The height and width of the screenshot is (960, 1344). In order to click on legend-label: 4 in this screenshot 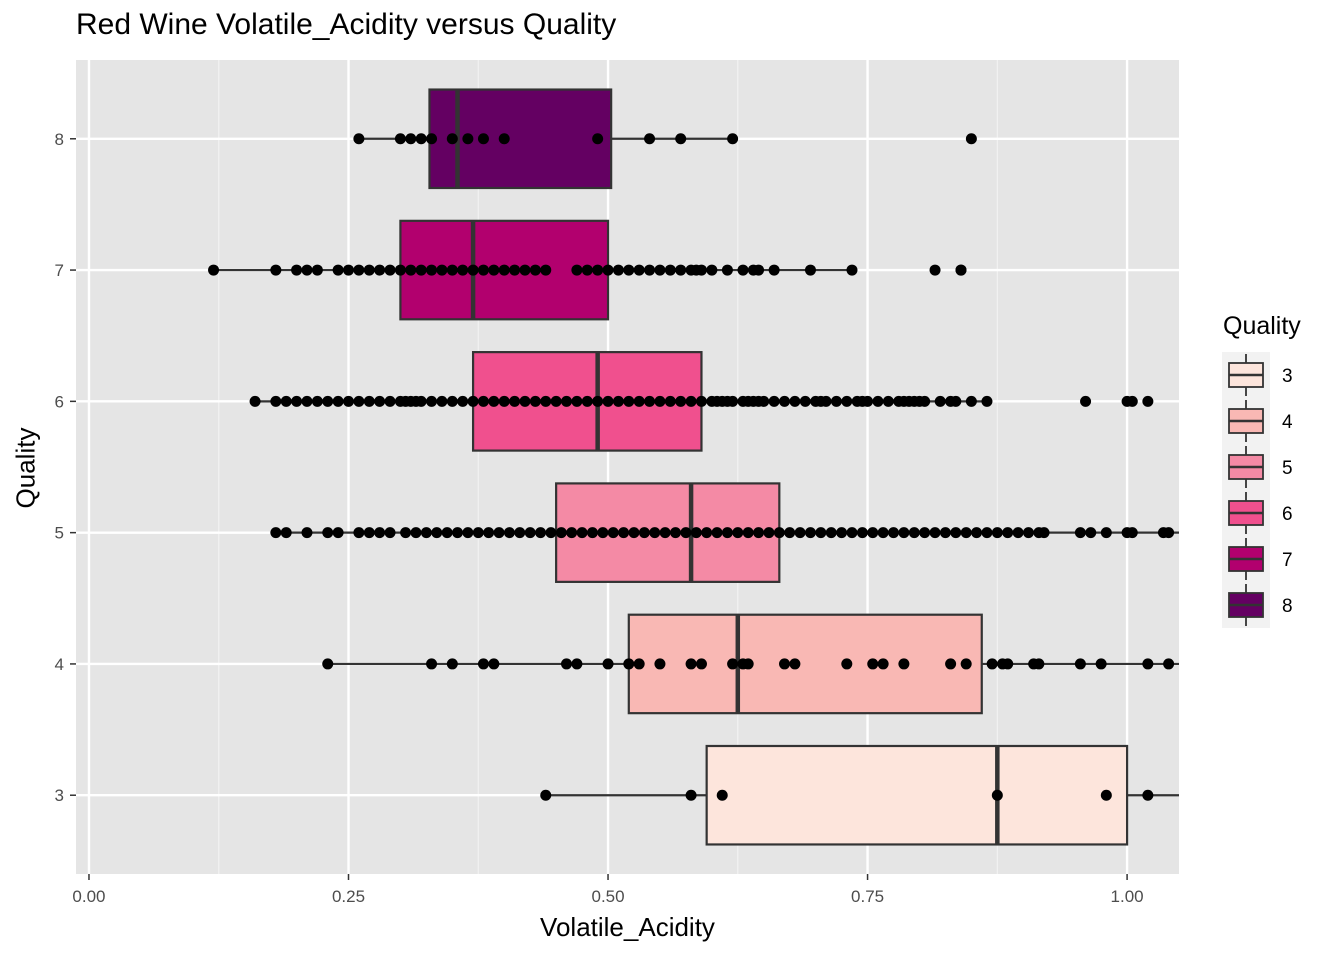, I will do `click(1287, 422)`.